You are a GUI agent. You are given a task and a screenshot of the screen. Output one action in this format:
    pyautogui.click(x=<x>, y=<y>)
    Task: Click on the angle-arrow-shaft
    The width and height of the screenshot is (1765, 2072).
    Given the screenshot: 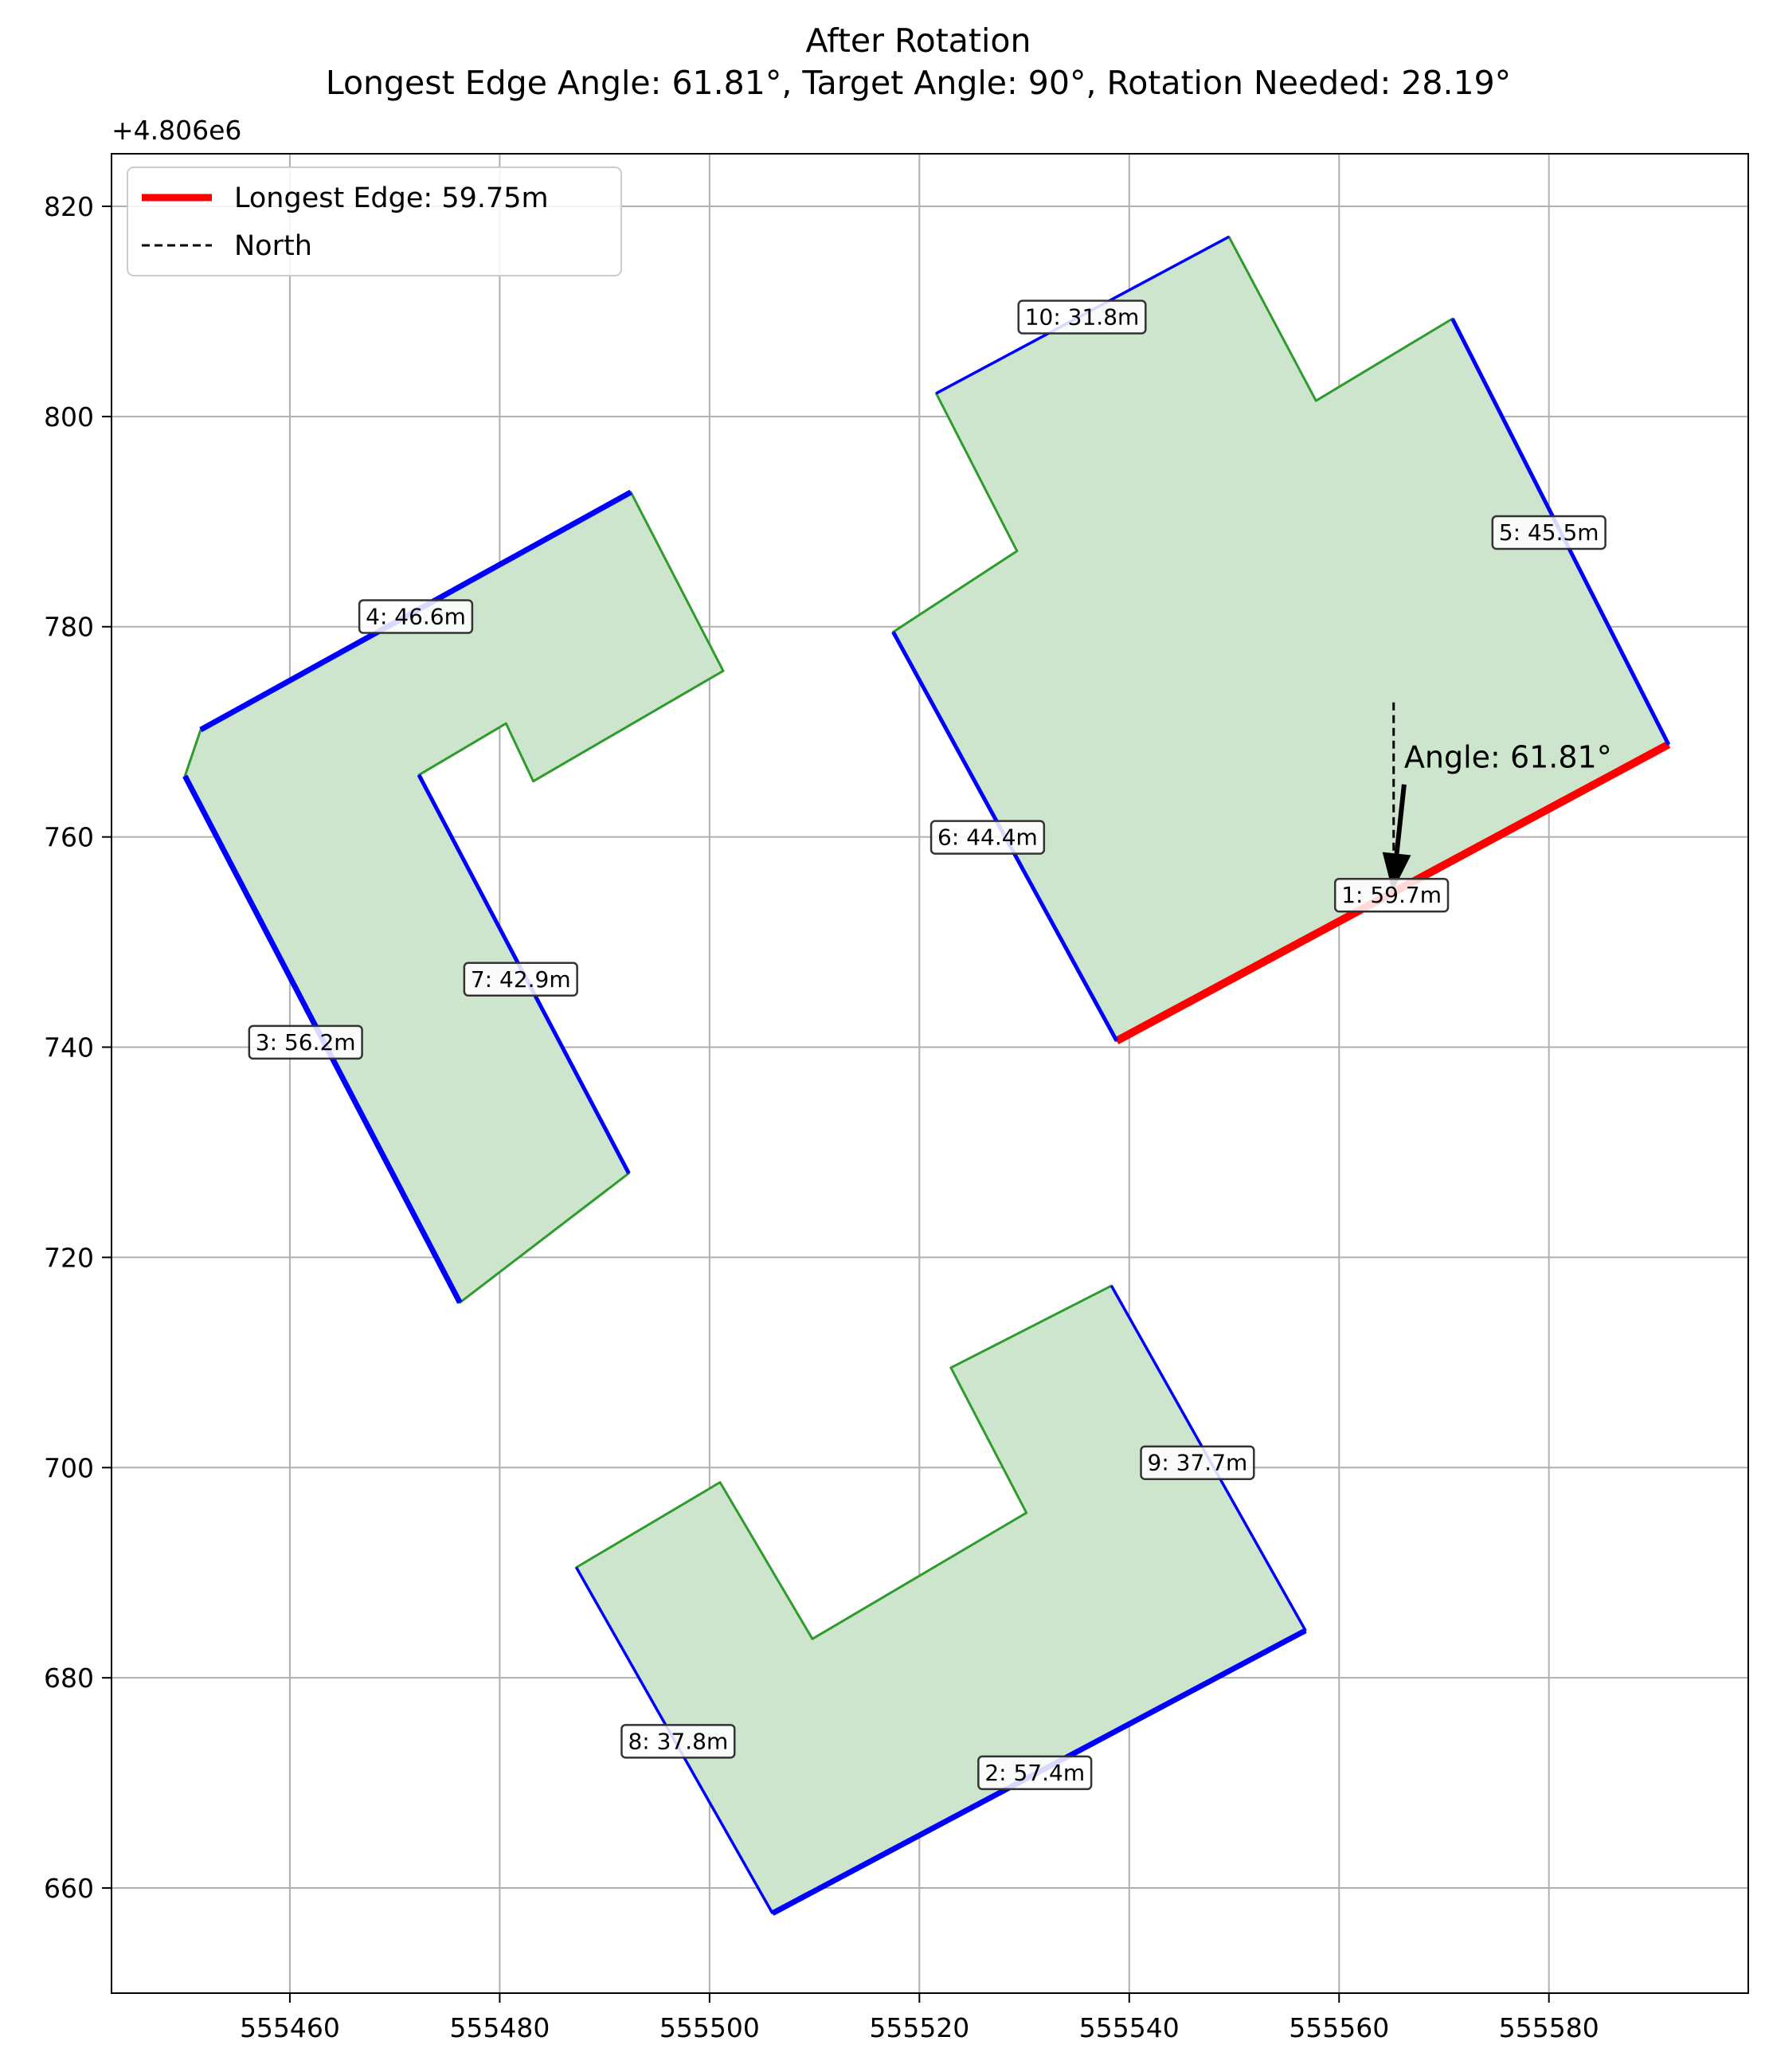 What is the action you would take?
    pyautogui.click(x=1400, y=819)
    